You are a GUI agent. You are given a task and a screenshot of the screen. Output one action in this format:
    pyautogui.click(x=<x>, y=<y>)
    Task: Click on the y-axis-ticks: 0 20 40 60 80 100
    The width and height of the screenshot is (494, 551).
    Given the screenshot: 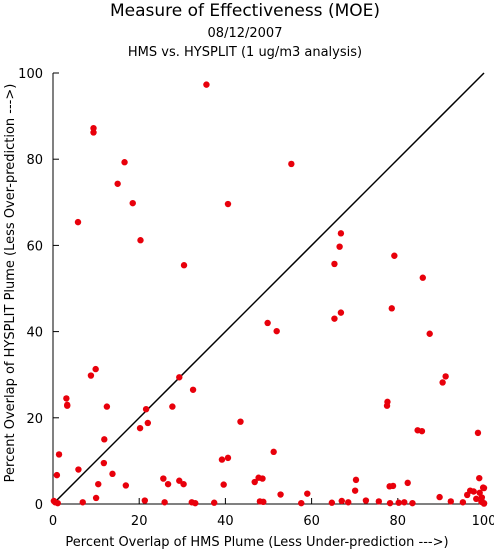 What is the action you would take?
    pyautogui.click(x=38, y=290)
    